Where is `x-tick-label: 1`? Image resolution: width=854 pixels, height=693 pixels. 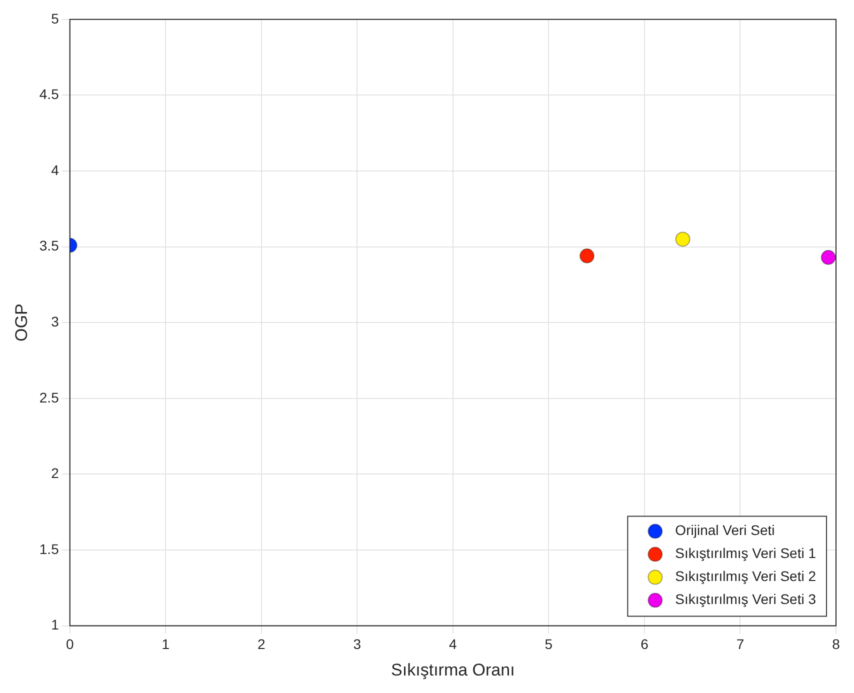 x-tick-label: 1 is located at coordinates (166, 644).